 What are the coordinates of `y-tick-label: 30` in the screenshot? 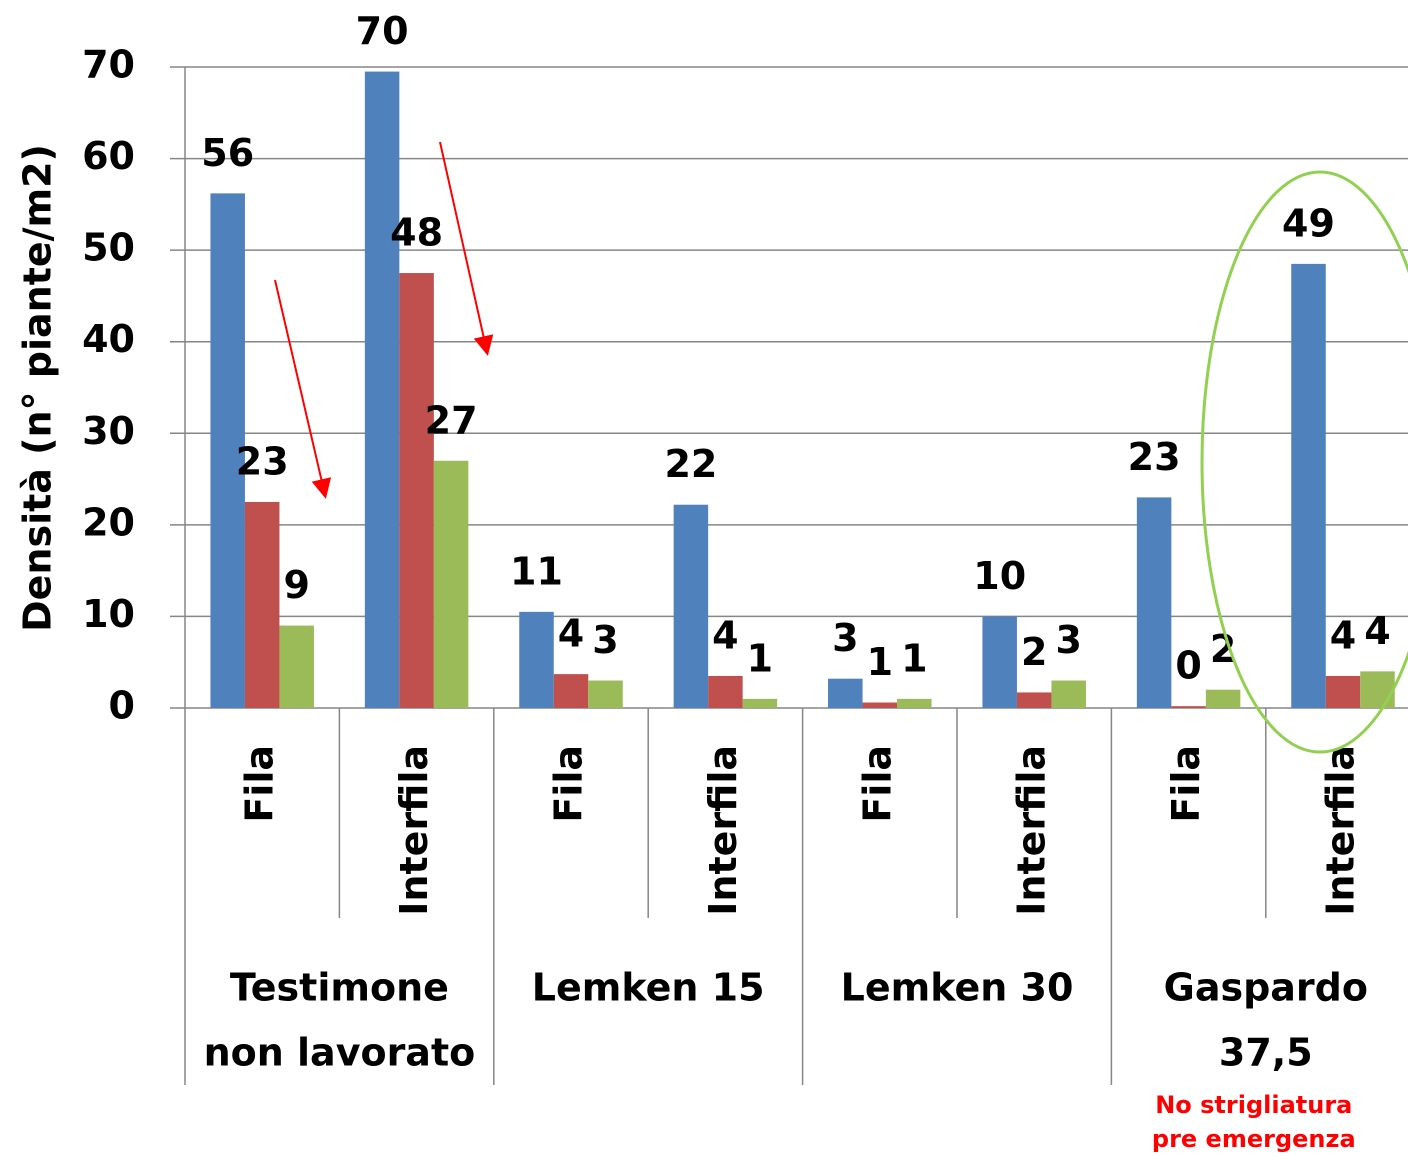 It's located at (108, 431).